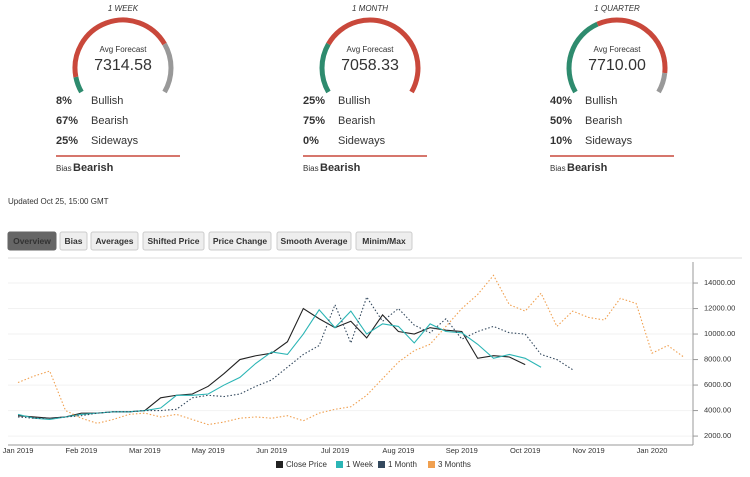  I want to click on legend-label: 1 Week, so click(360, 464).